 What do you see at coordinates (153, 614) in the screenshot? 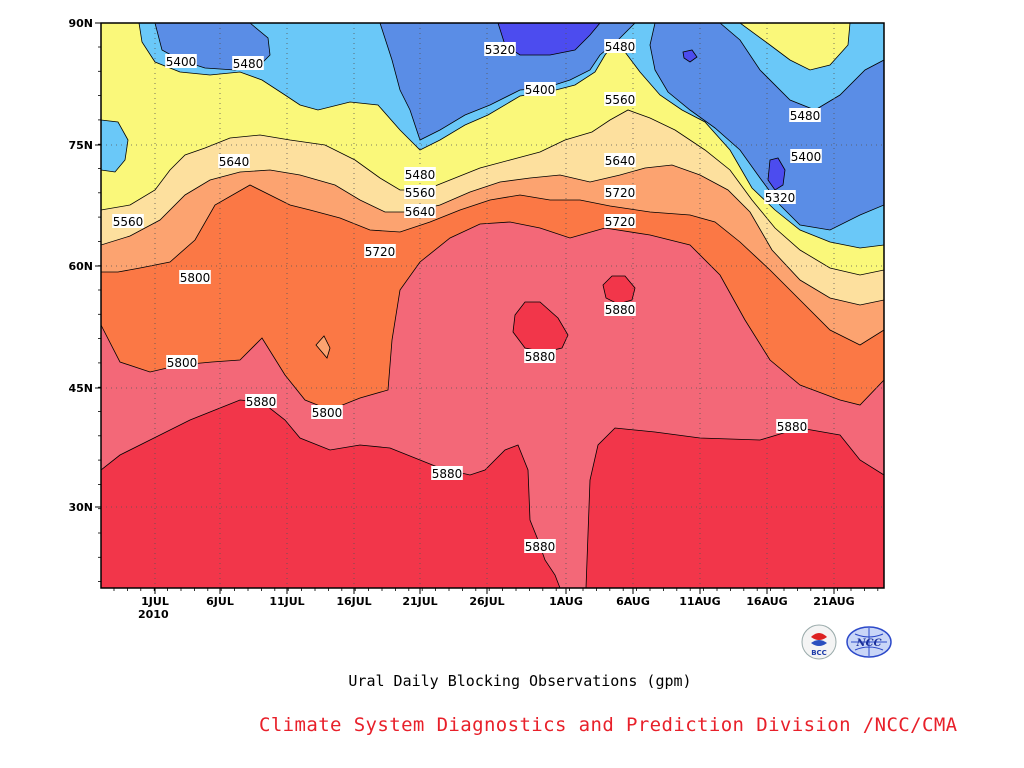
I see `x-year-label: 2010` at bounding box center [153, 614].